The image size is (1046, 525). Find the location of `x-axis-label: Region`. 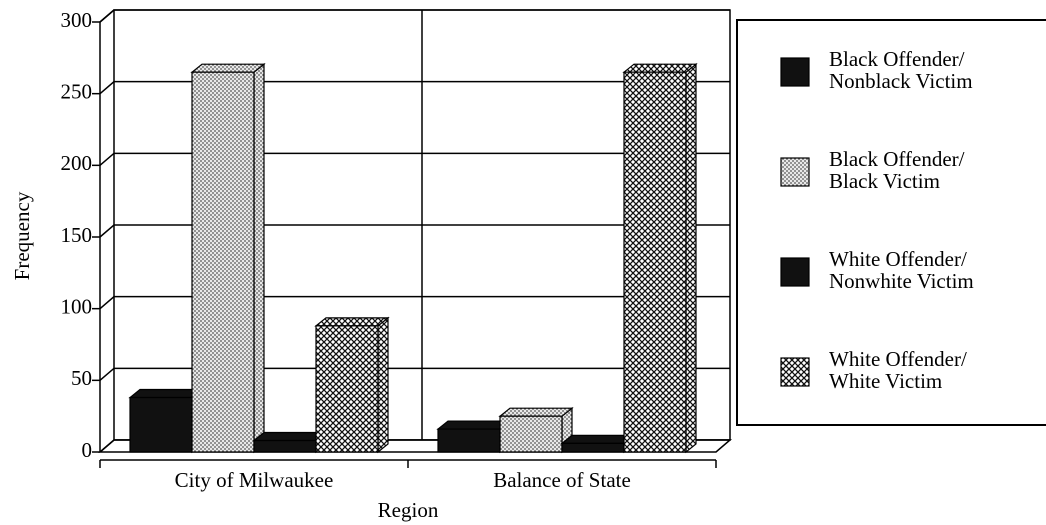

x-axis-label: Region is located at coordinates (408, 510).